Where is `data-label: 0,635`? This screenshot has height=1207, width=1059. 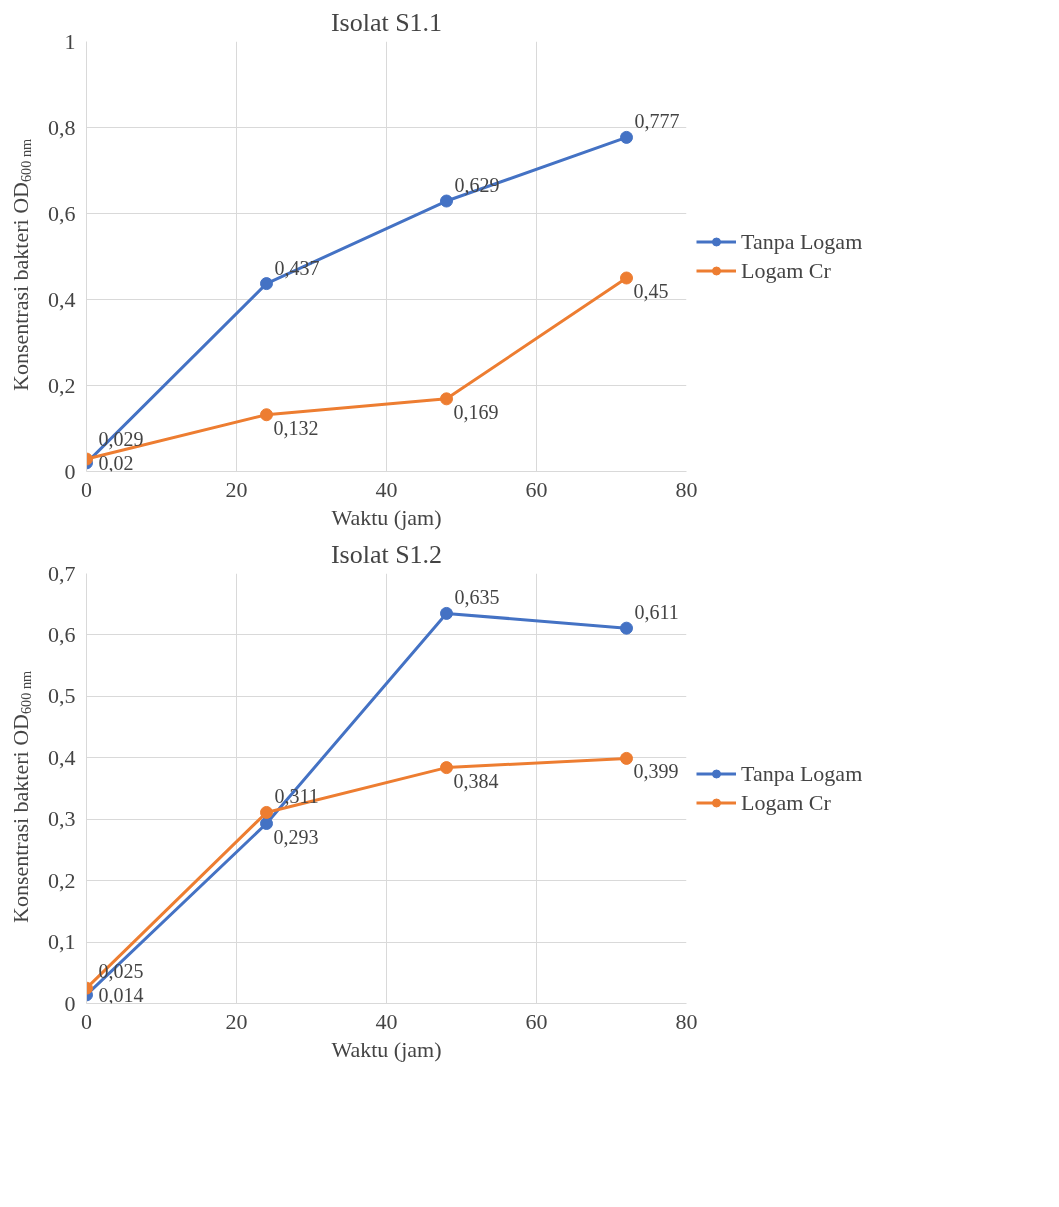
data-label: 0,635 is located at coordinates (477, 597).